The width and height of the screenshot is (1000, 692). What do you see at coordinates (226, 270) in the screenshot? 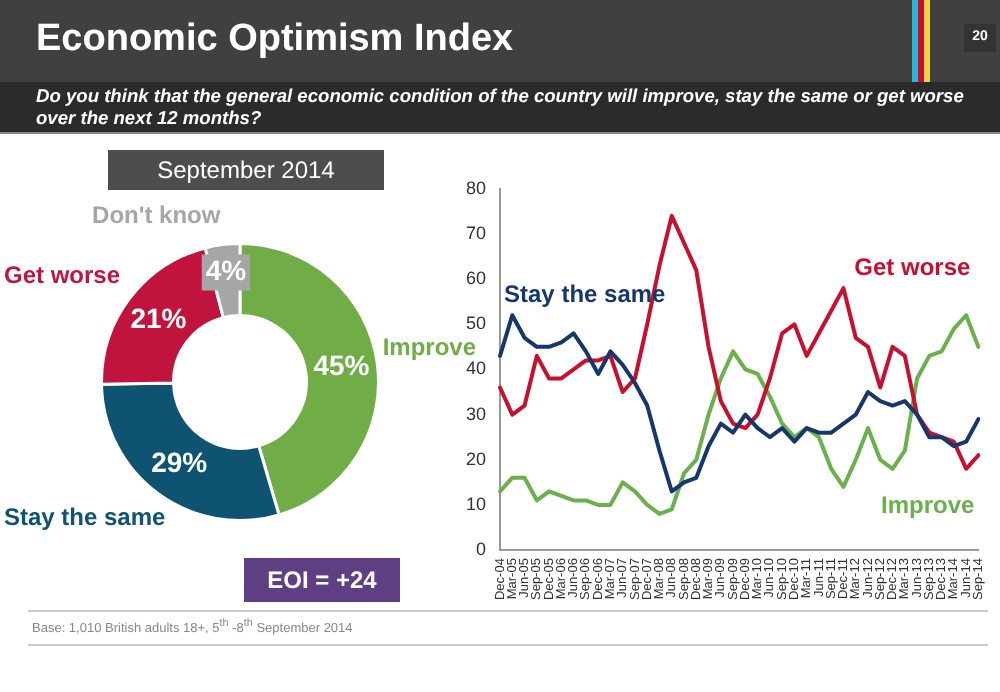
I see `data-label: 4%` at bounding box center [226, 270].